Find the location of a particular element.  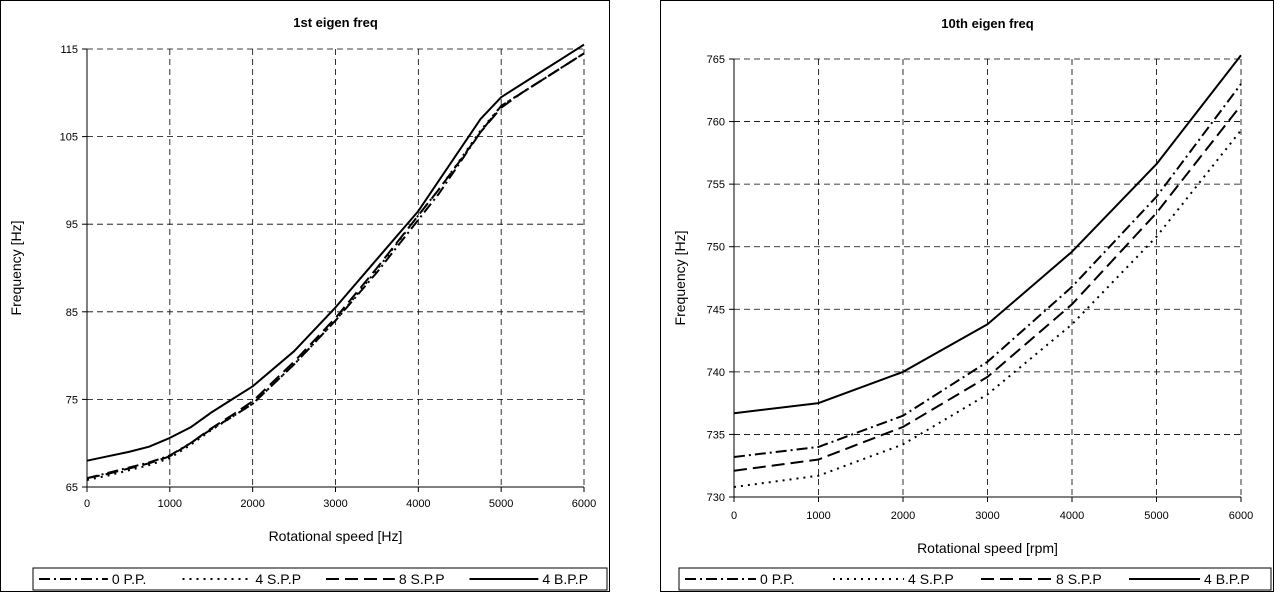

y-tick-label: 755 is located at coordinates (716, 185).